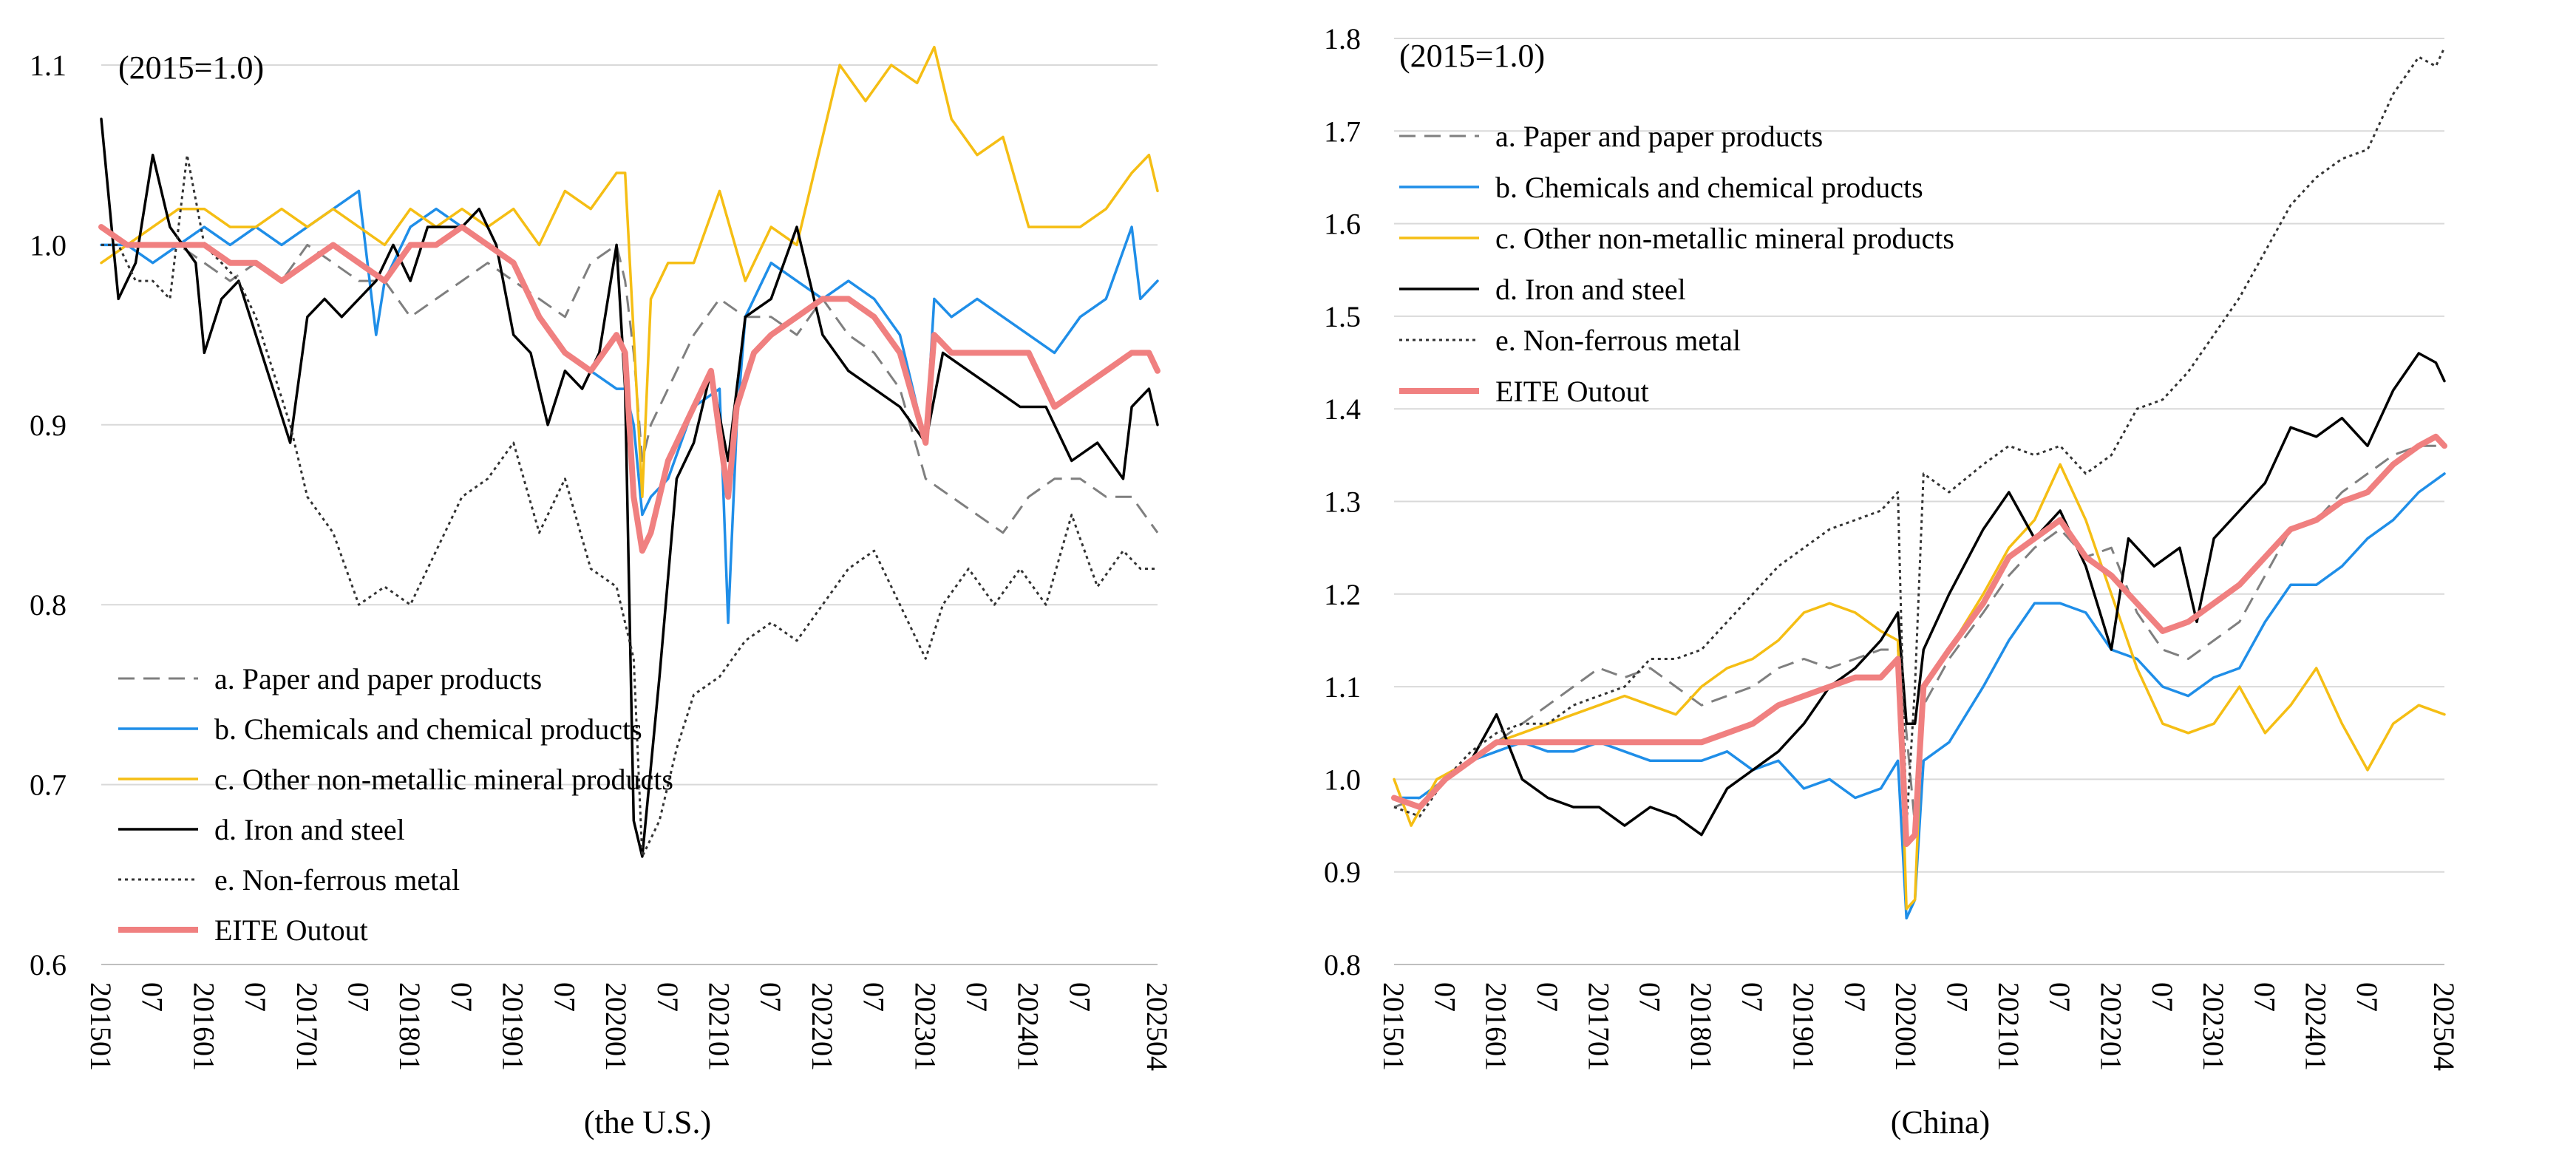  What do you see at coordinates (1342, 502) in the screenshot?
I see `y-tick-label: 1.3` at bounding box center [1342, 502].